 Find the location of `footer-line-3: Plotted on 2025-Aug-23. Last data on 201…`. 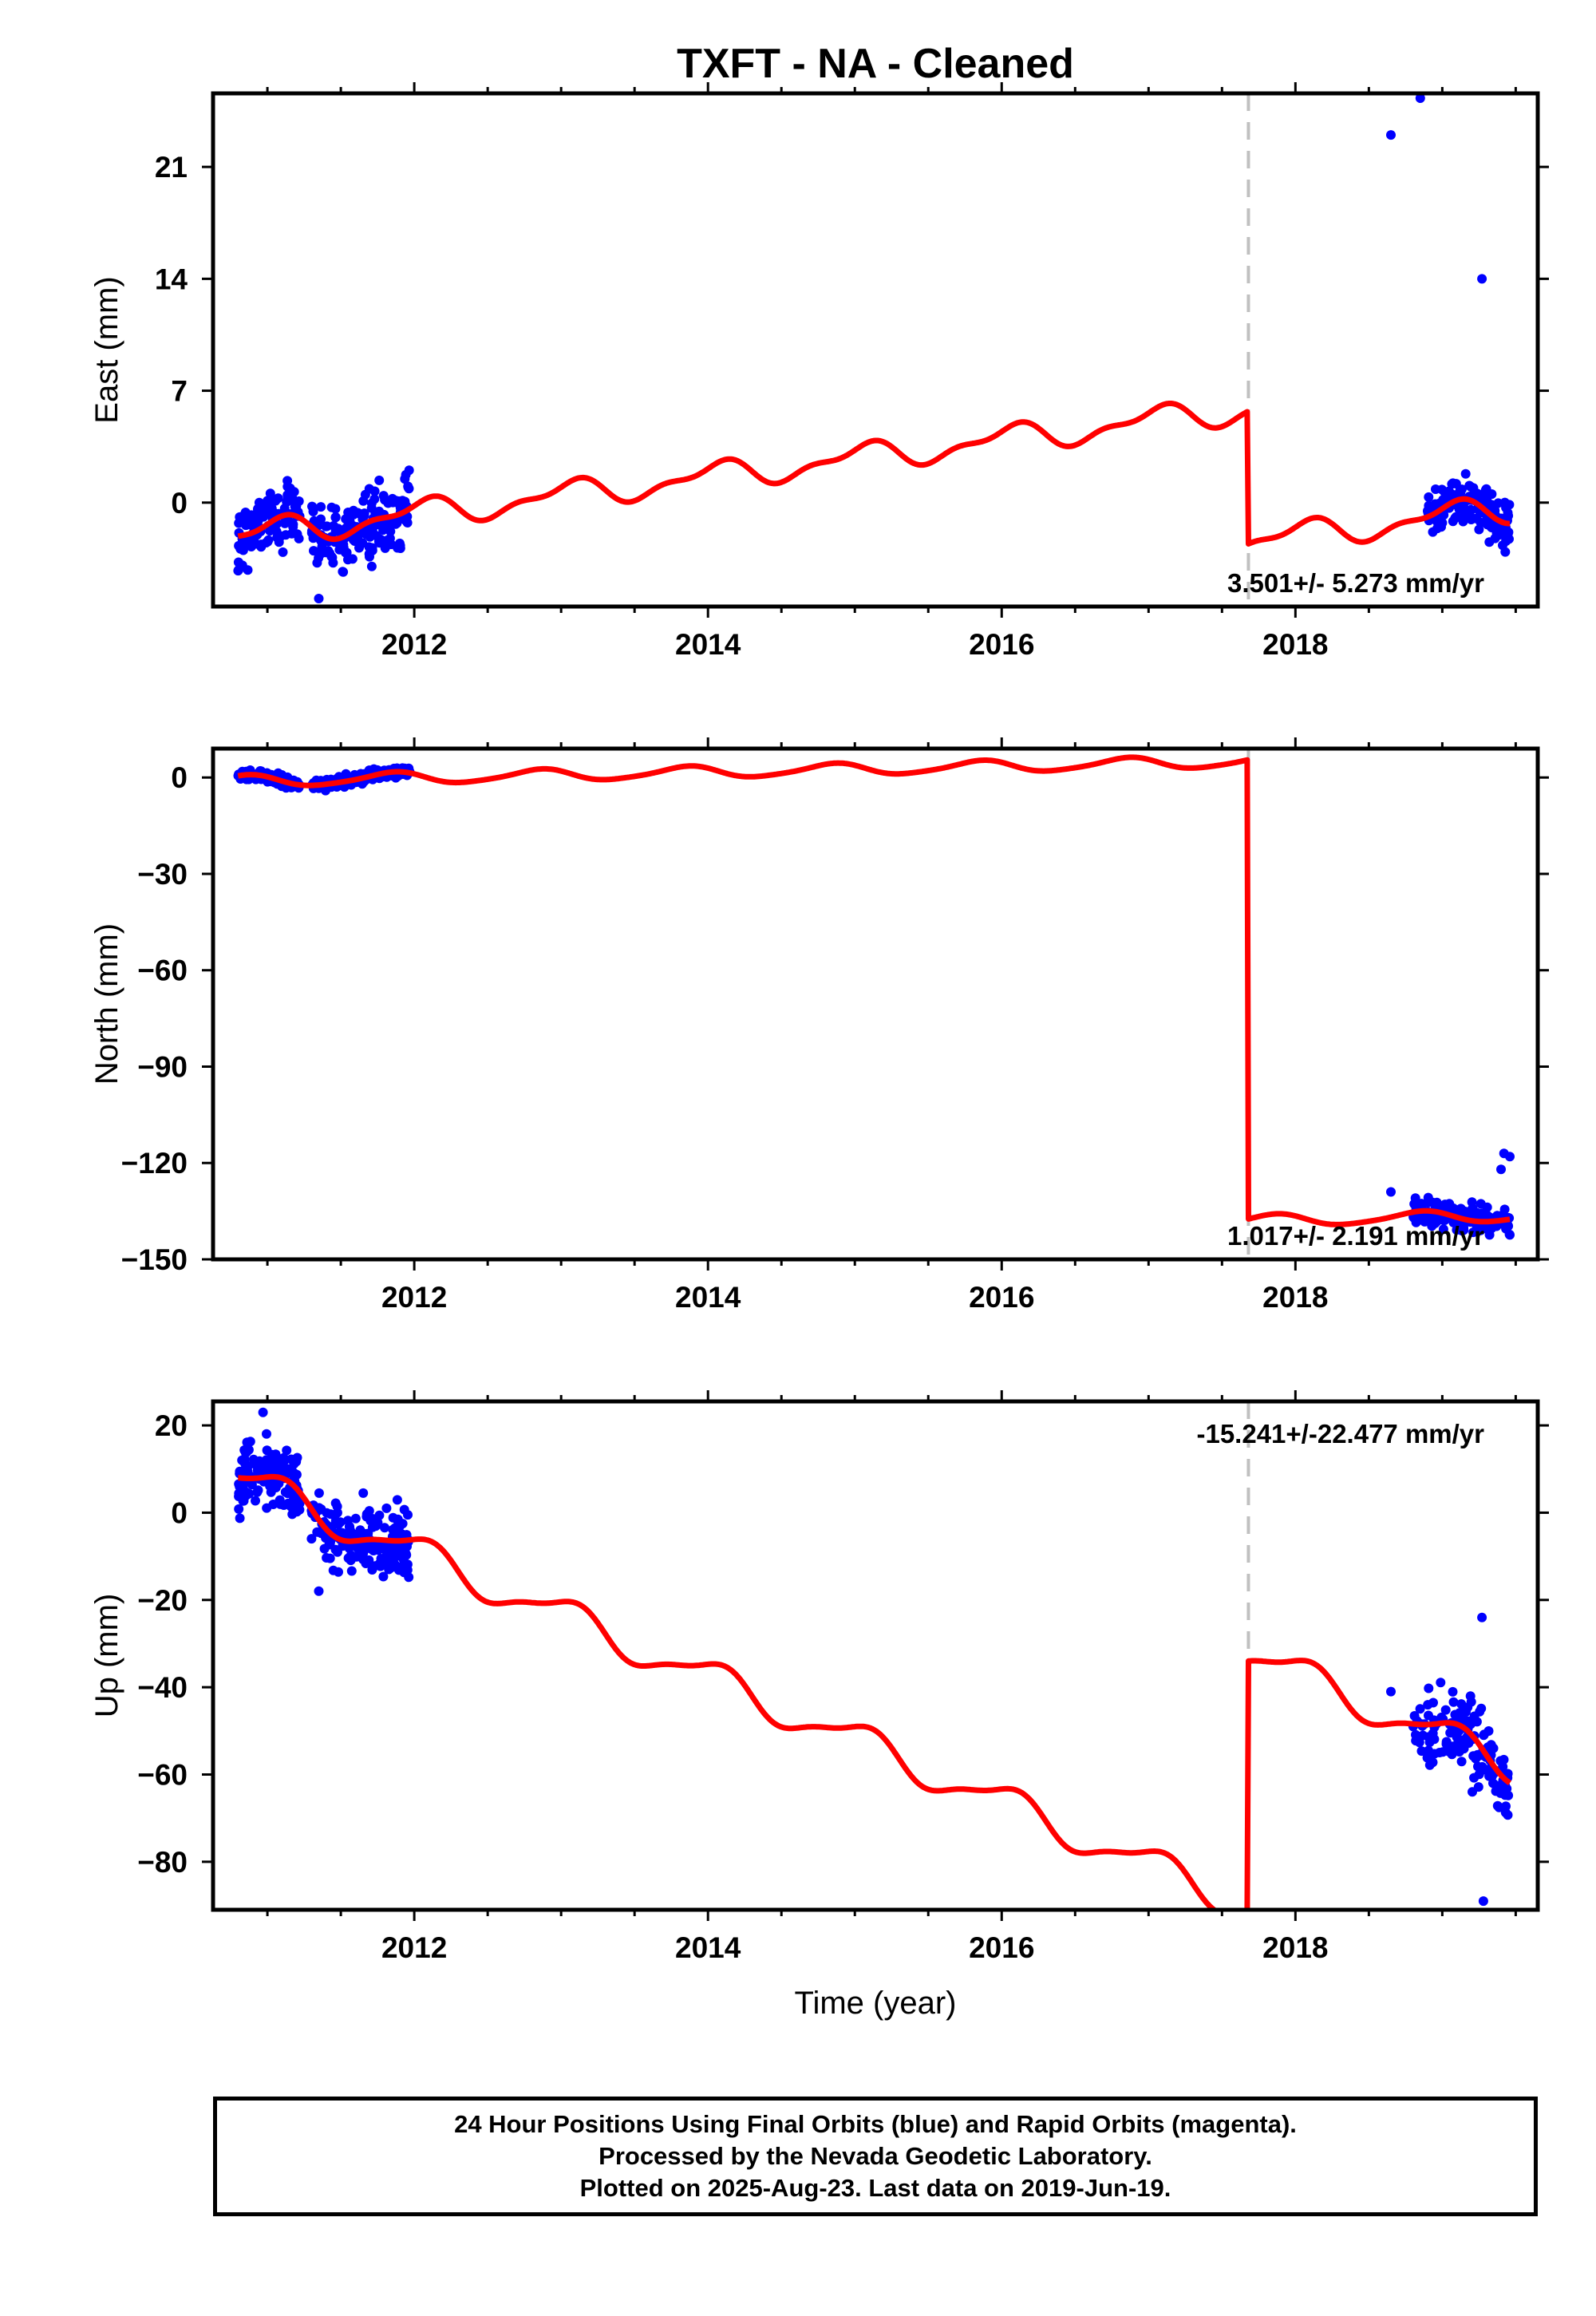

footer-line-3: Plotted on 2025-Aug-23. Last data on 201… is located at coordinates (875, 2188).